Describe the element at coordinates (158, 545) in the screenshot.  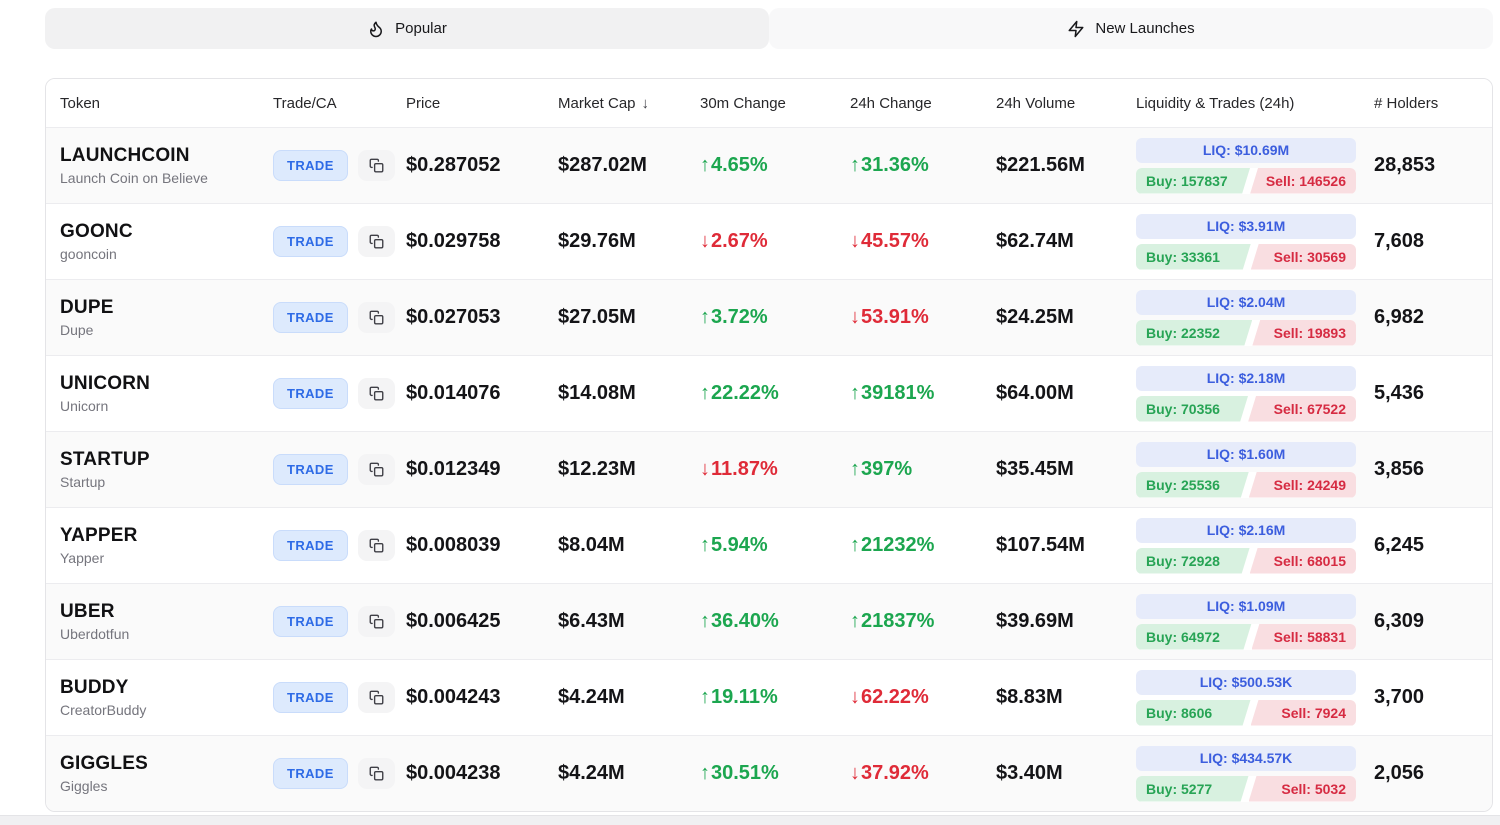
I see `token-cell: YAPPER Yapper` at that location.